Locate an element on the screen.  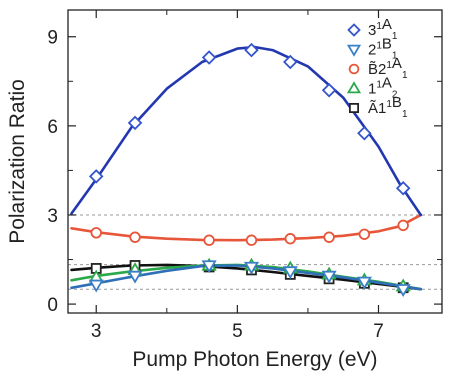
x-tick-label: 7 is located at coordinates (378, 331).